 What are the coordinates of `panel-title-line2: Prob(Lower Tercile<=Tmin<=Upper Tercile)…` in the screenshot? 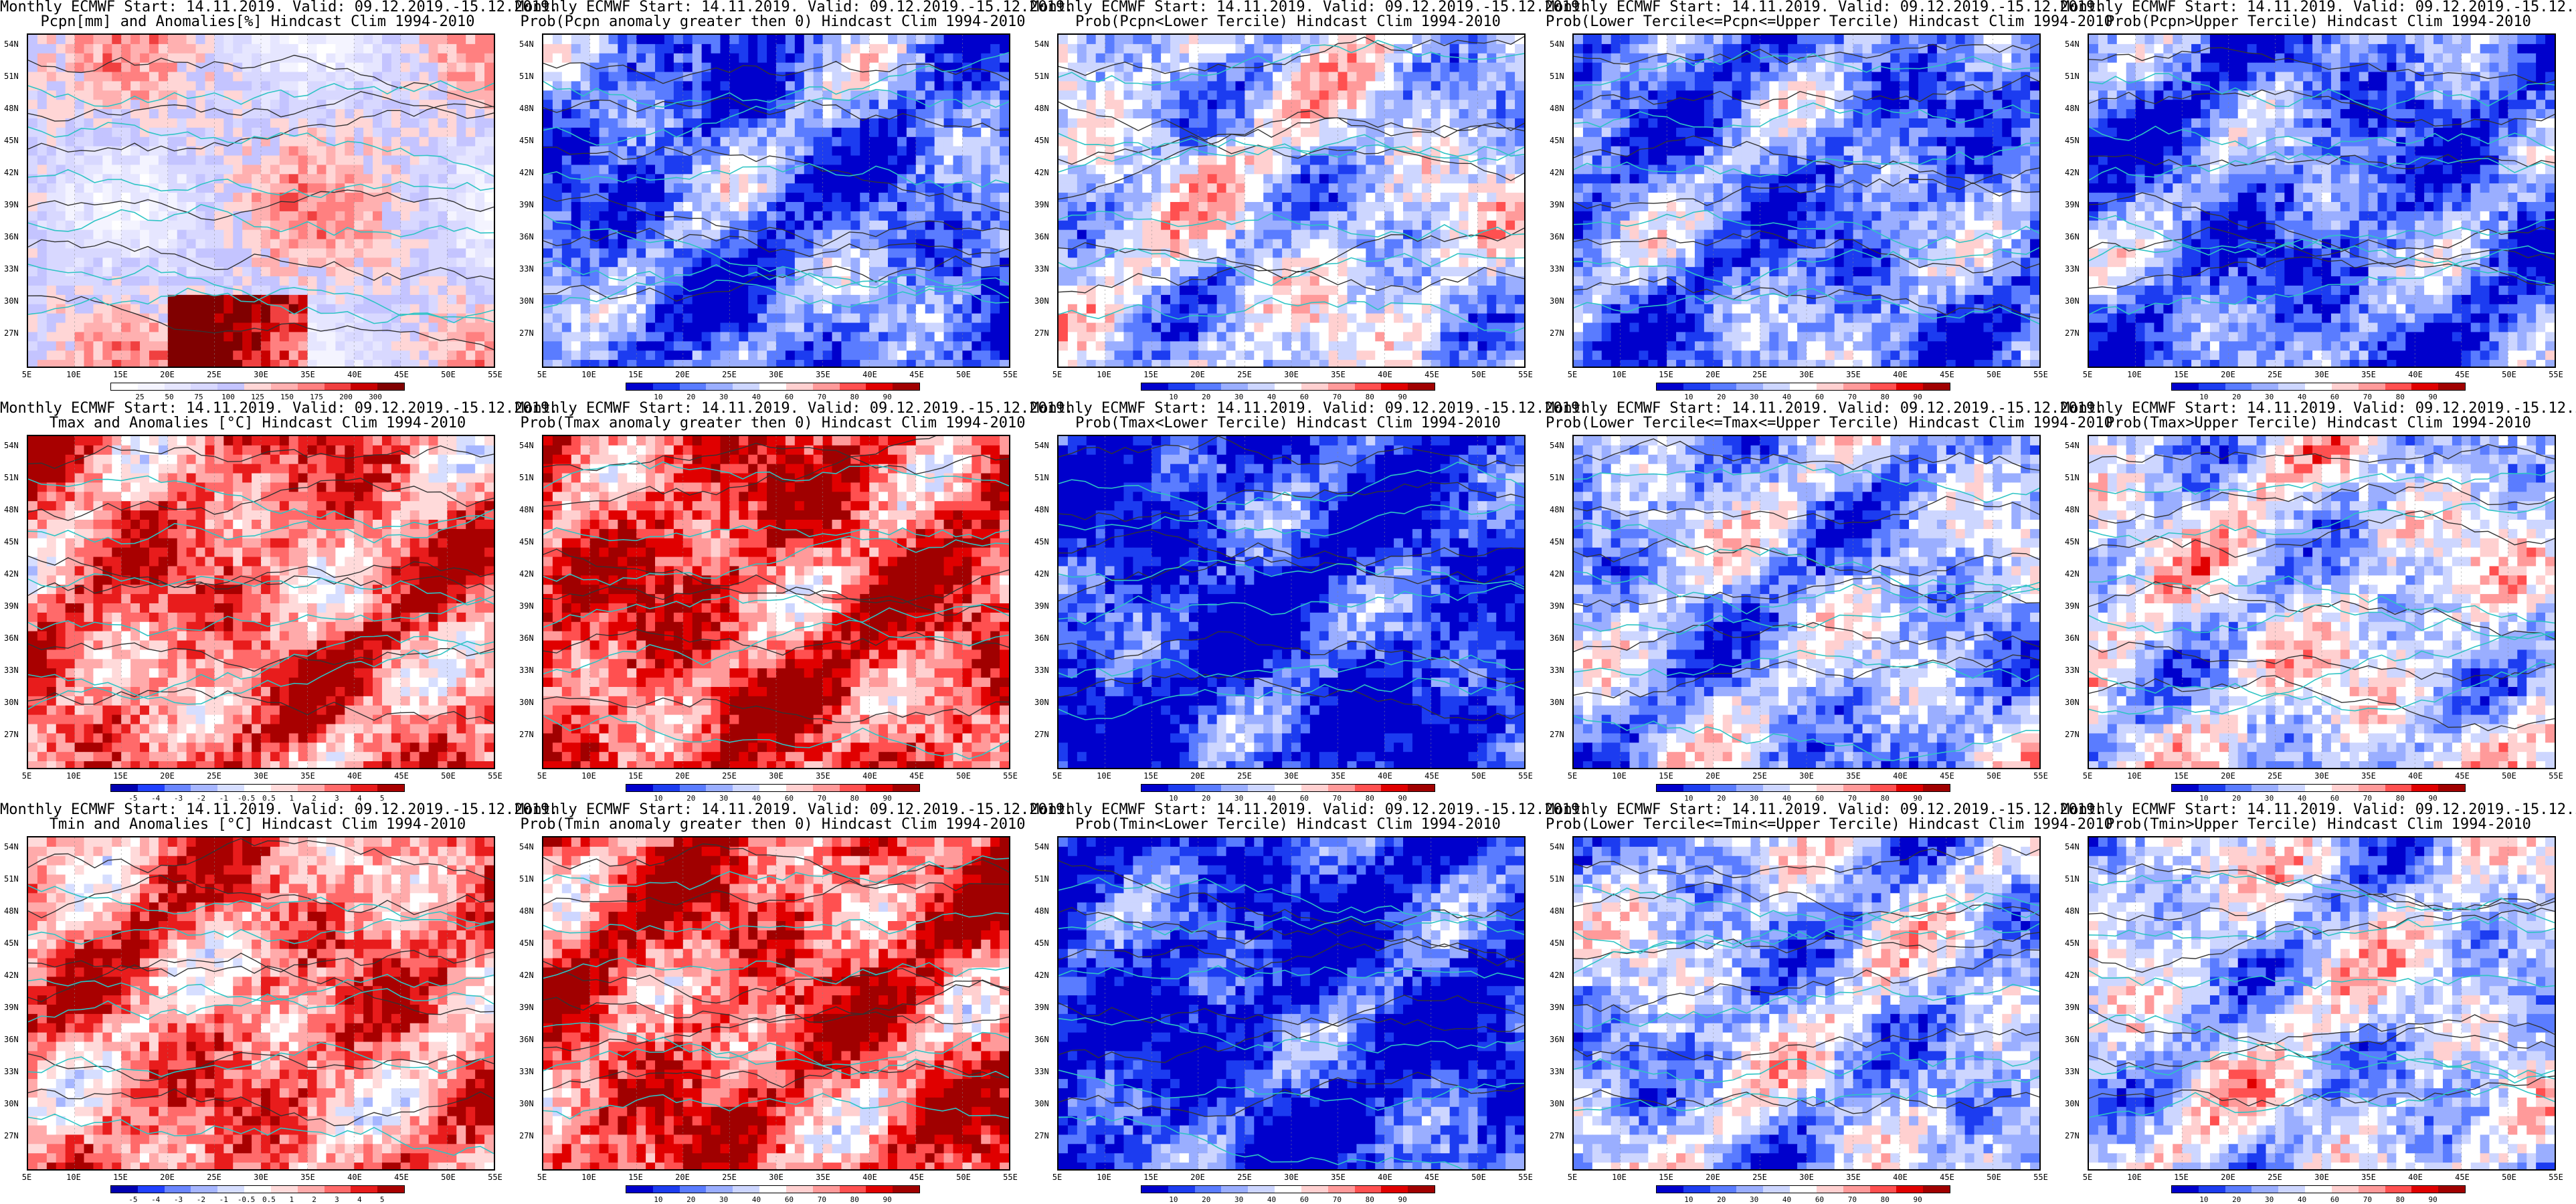 It's located at (1829, 824).